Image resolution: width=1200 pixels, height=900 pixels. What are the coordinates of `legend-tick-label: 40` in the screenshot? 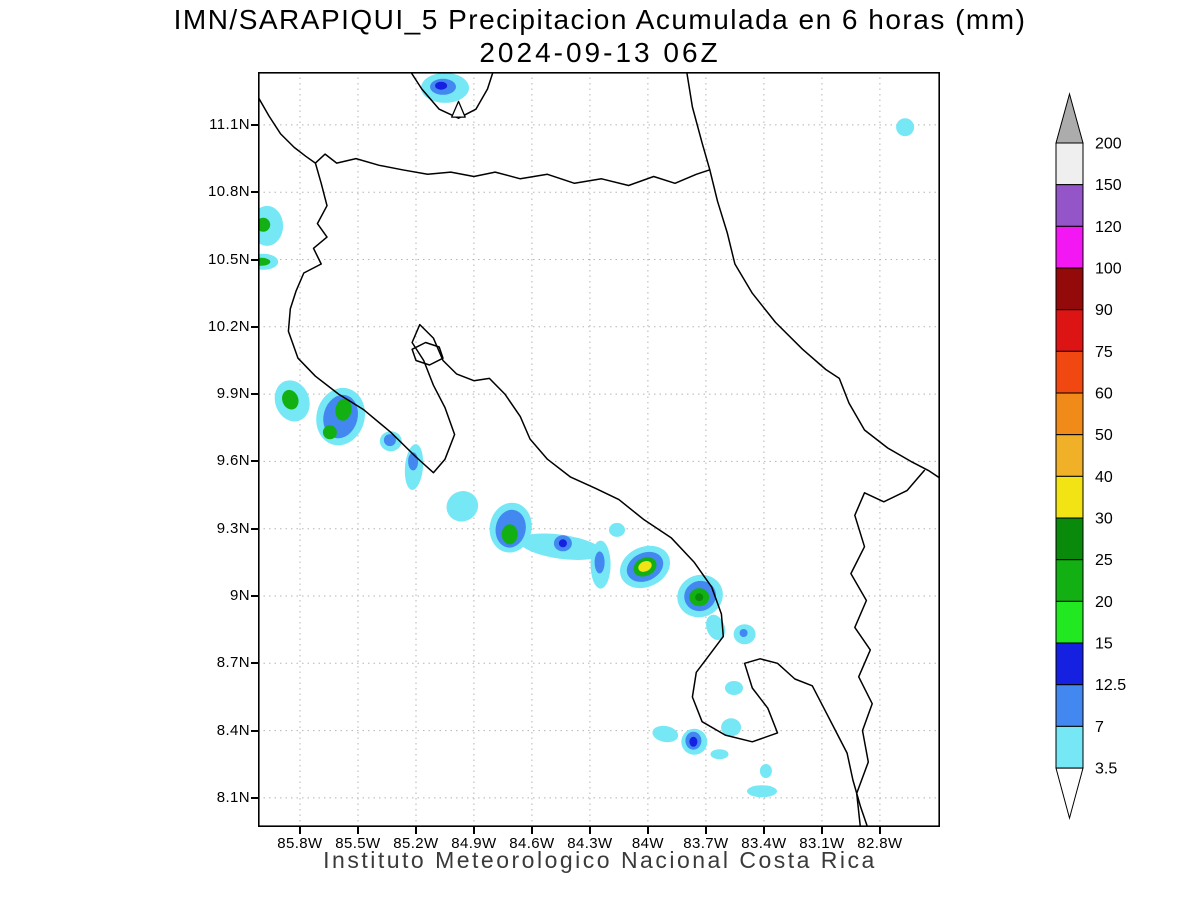 It's located at (1104, 477).